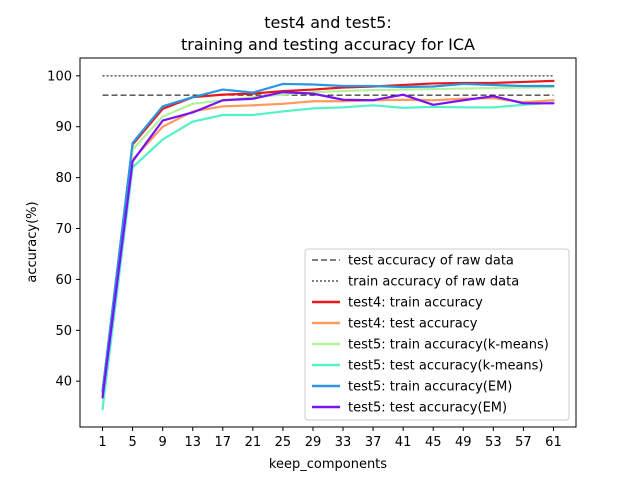 The image size is (640, 480). What do you see at coordinates (413, 324) in the screenshot?
I see `legend-label-4: test4: test accuracy` at bounding box center [413, 324].